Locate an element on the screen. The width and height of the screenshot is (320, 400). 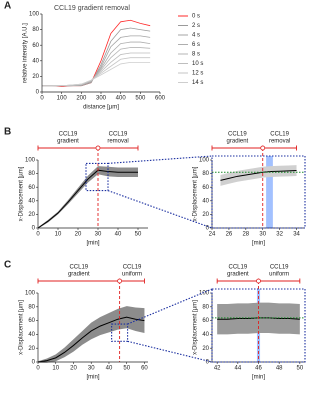
legend-label: 0 s is located at coordinates (196, 17).